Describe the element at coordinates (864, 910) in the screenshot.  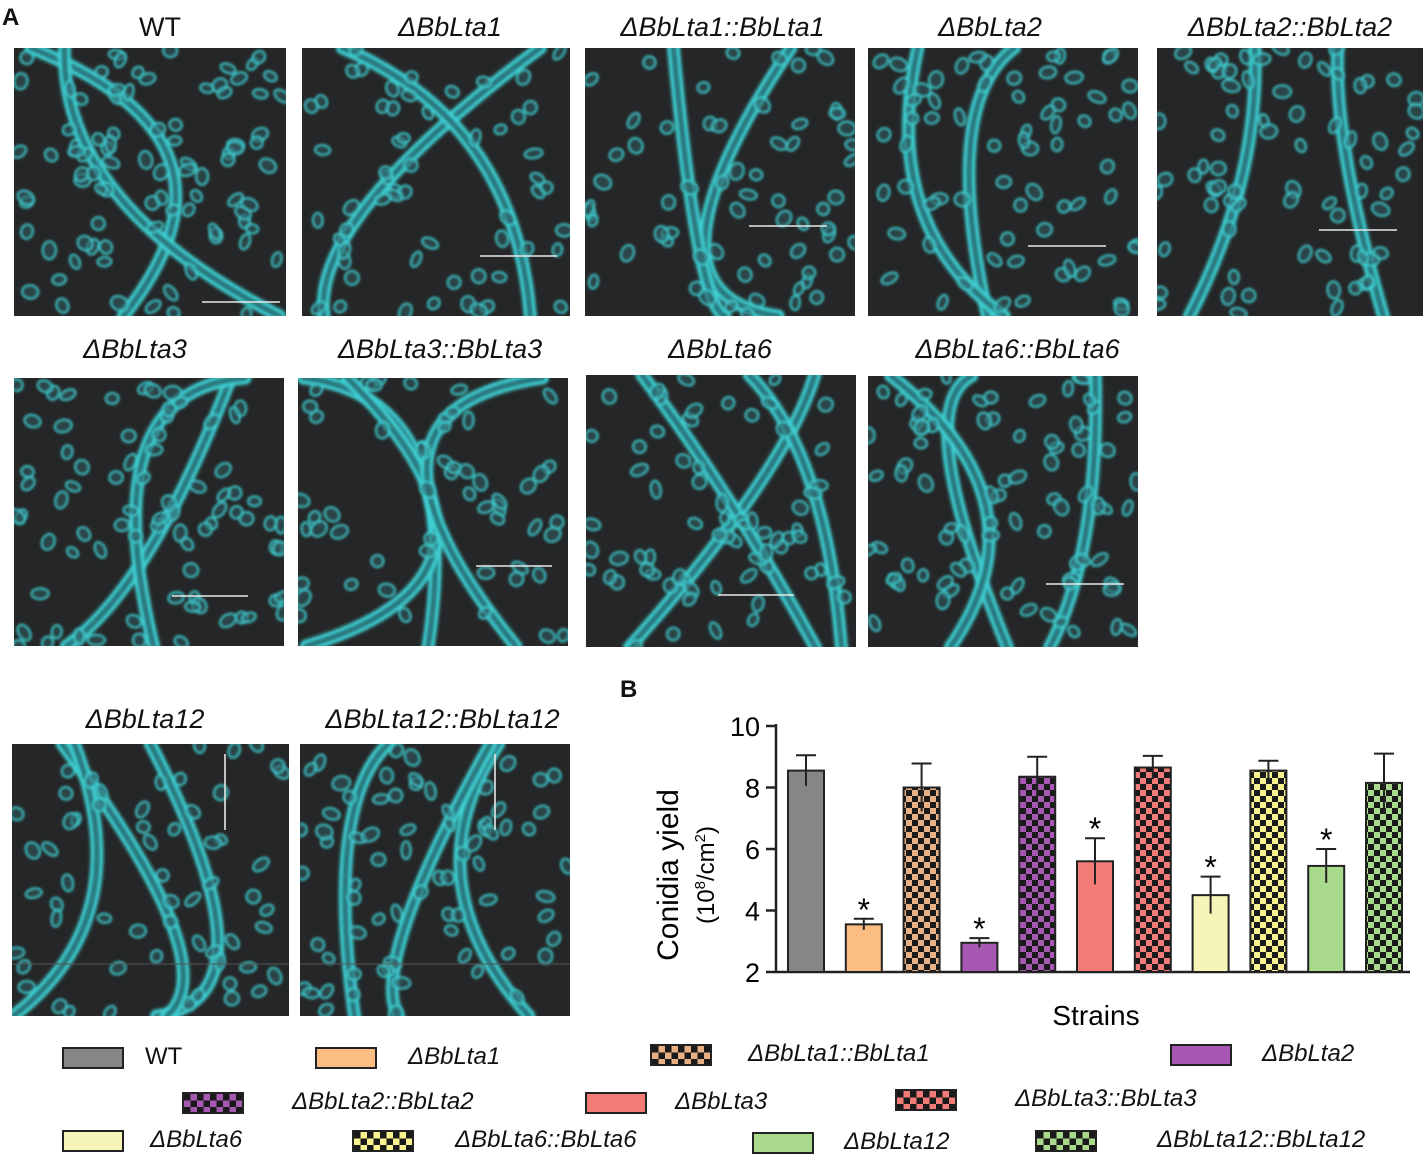
I see `significance-marker-1: *` at that location.